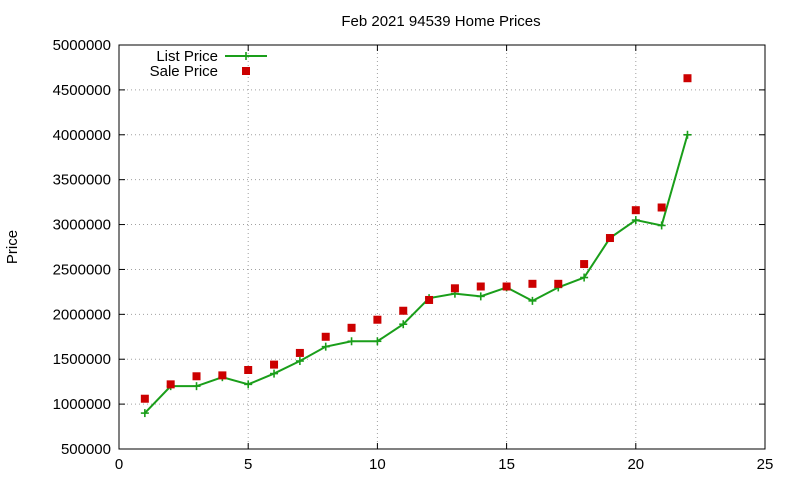  I want to click on legend-label: List Price, so click(187, 56).